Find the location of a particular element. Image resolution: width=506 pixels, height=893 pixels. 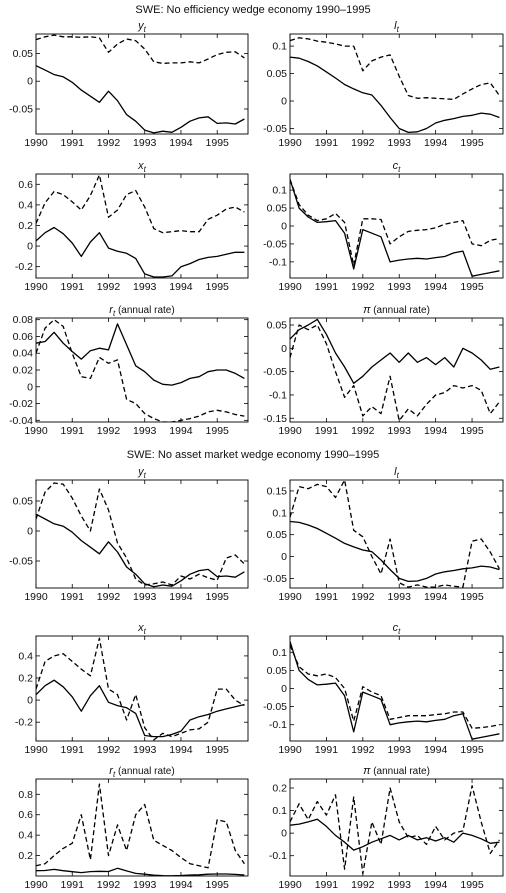

panel-title: xt is located at coordinates (142, 629).